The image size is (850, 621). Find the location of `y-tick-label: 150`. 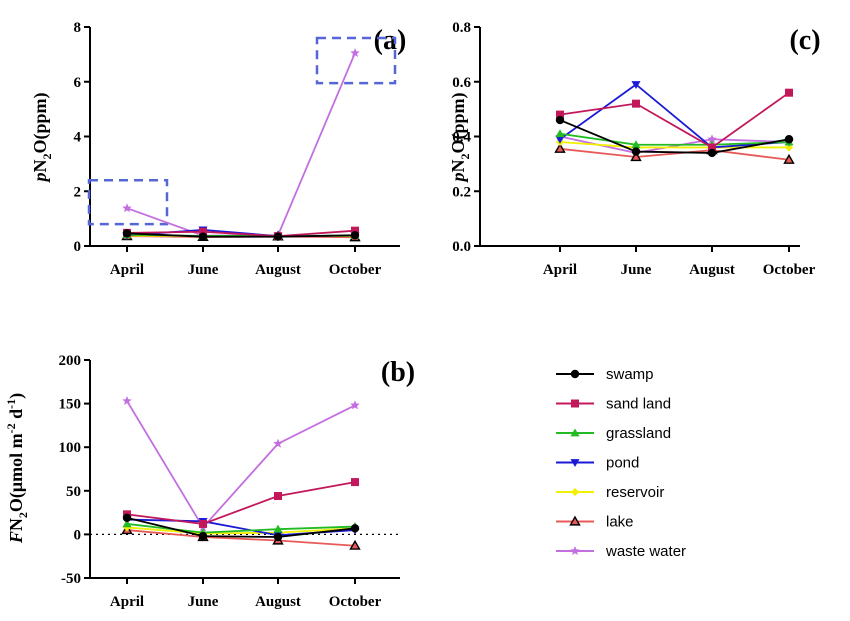

y-tick-label: 150 is located at coordinates (70, 405).